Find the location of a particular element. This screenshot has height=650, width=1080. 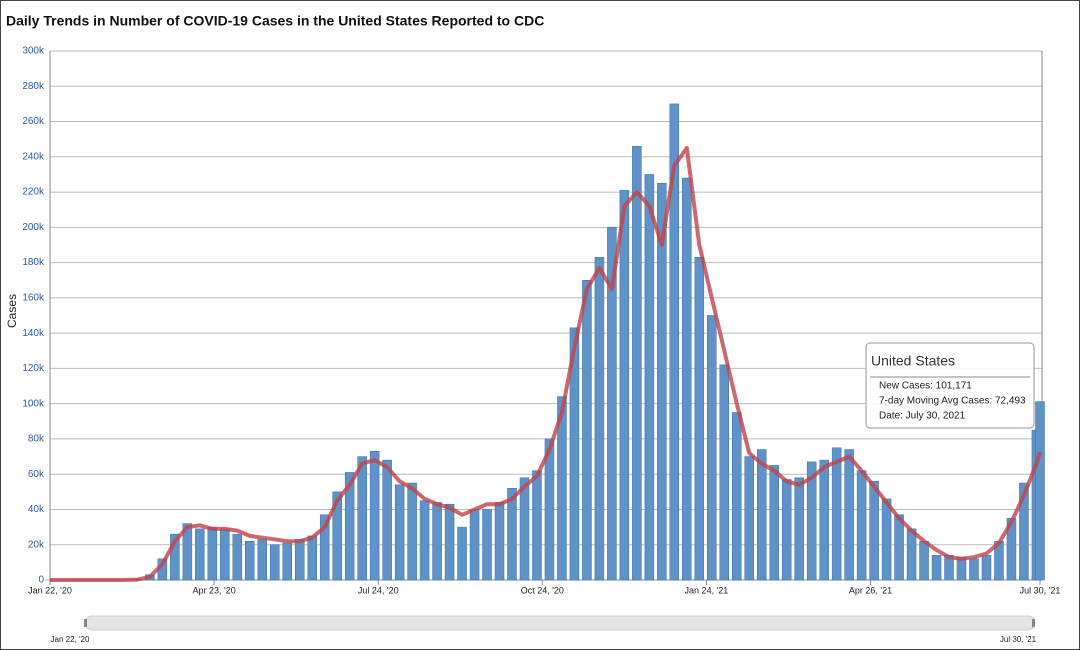

navigator-track is located at coordinates (560, 623).